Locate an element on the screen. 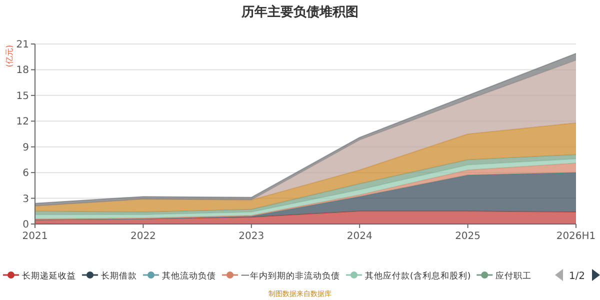  legend-label: 其他应付款(含利息和股利) is located at coordinates (418, 276).